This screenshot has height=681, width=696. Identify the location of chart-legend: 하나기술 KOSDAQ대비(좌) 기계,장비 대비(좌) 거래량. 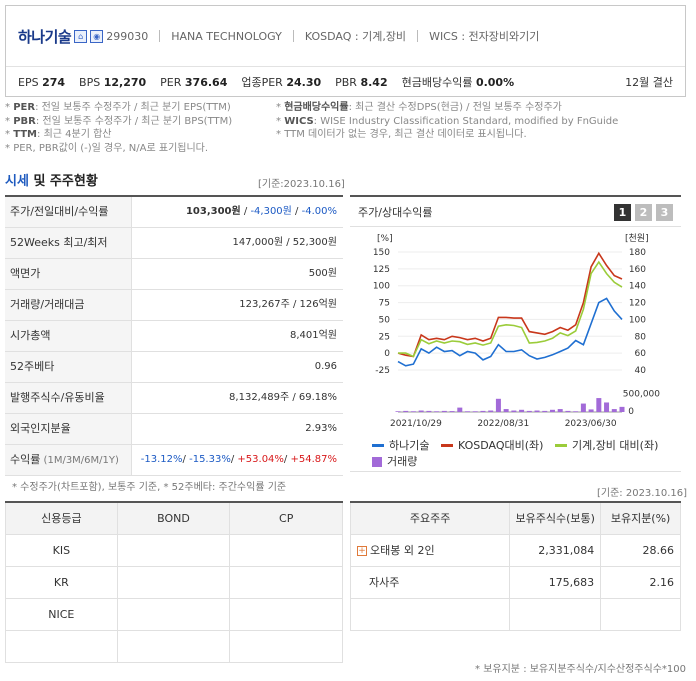
(519, 454).